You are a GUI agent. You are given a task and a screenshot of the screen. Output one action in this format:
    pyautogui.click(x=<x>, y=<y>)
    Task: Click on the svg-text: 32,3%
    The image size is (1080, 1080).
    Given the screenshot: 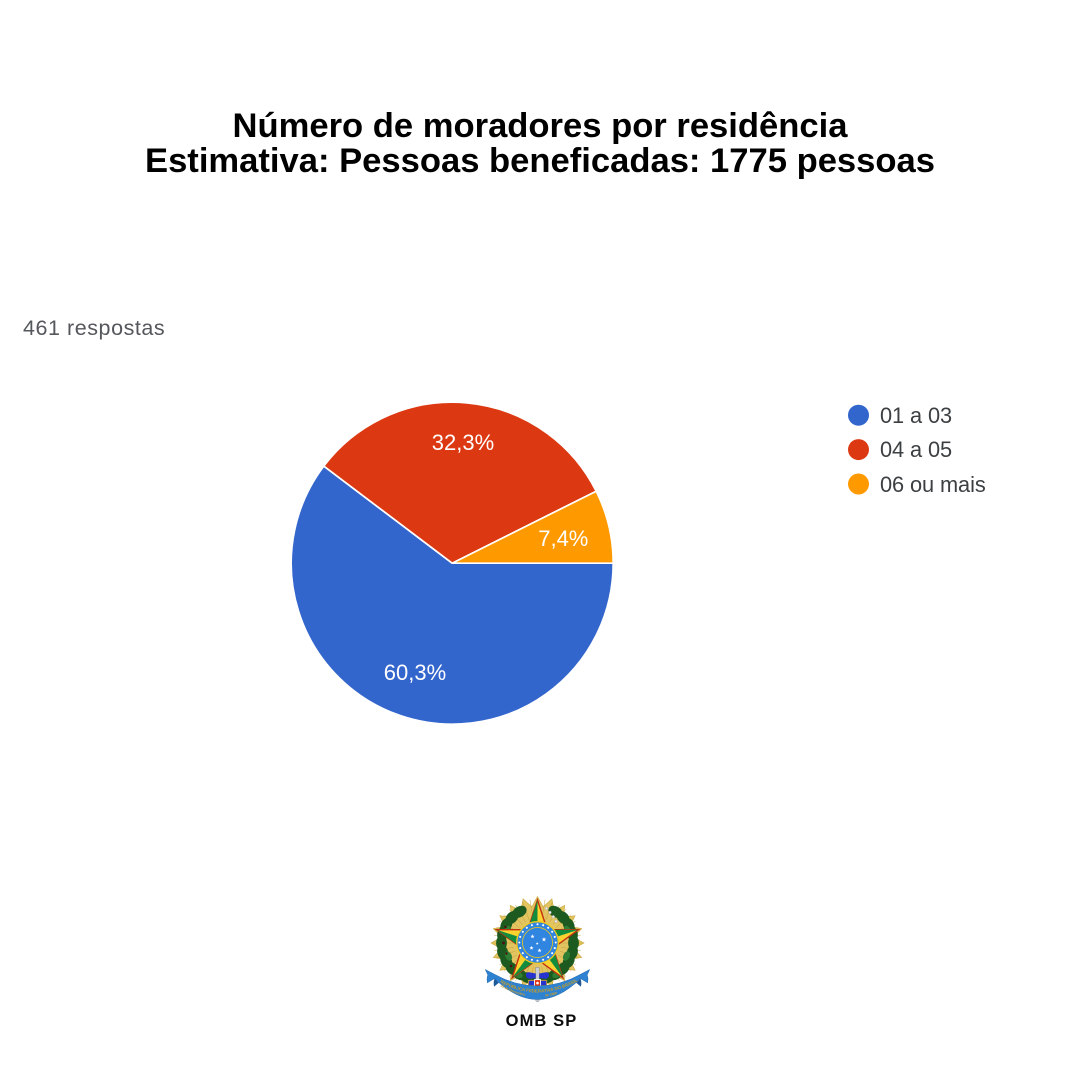 What is the action you would take?
    pyautogui.click(x=463, y=442)
    